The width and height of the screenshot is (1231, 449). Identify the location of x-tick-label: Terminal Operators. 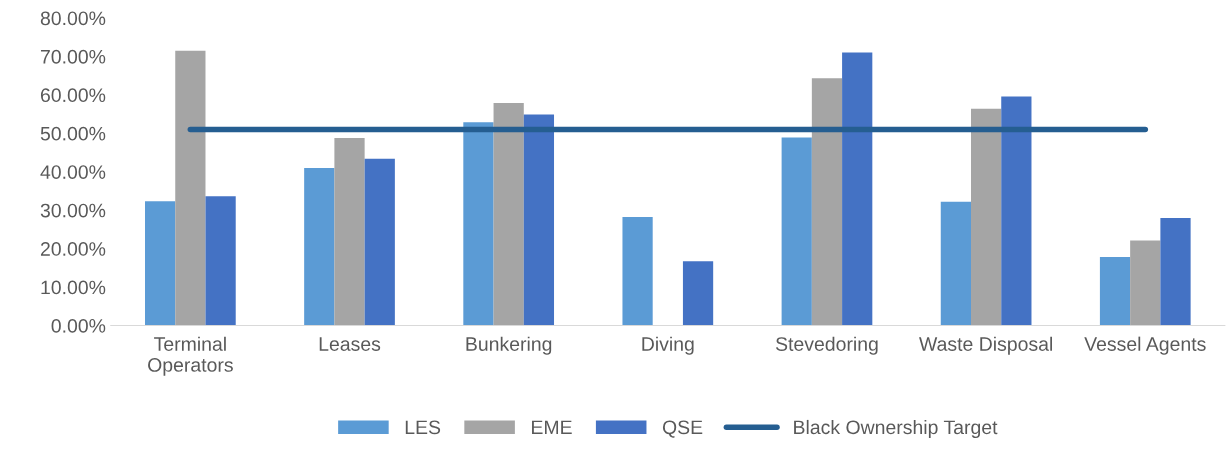
(190, 356).